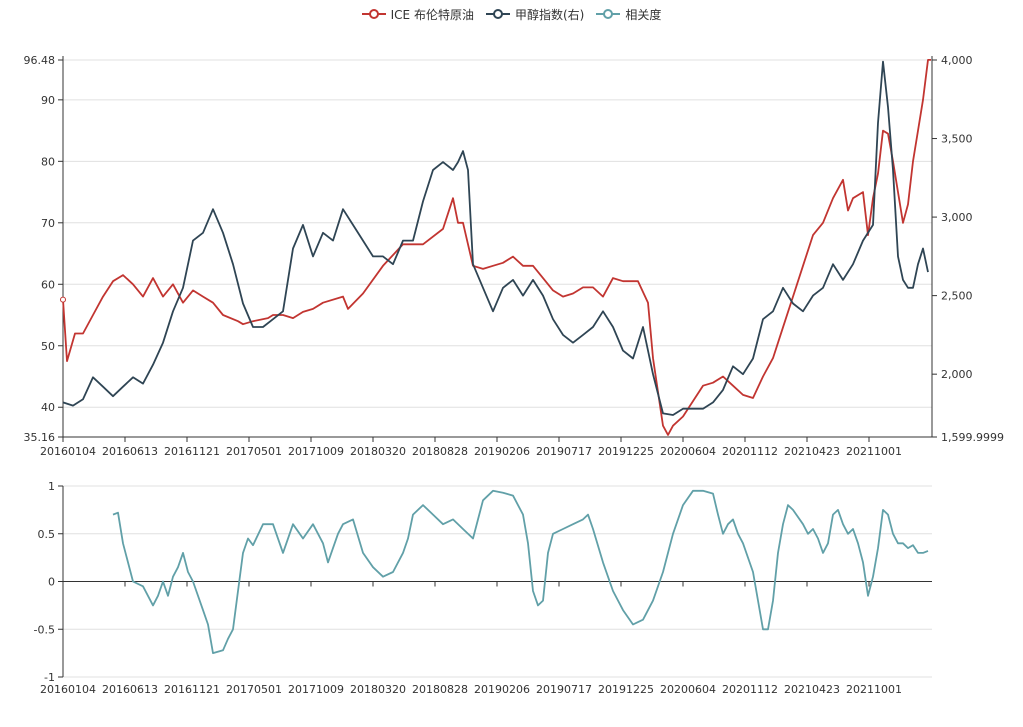 The width and height of the screenshot is (1023, 727). Describe the element at coordinates (48, 284) in the screenshot. I see `y-tick-label: 60` at that location.